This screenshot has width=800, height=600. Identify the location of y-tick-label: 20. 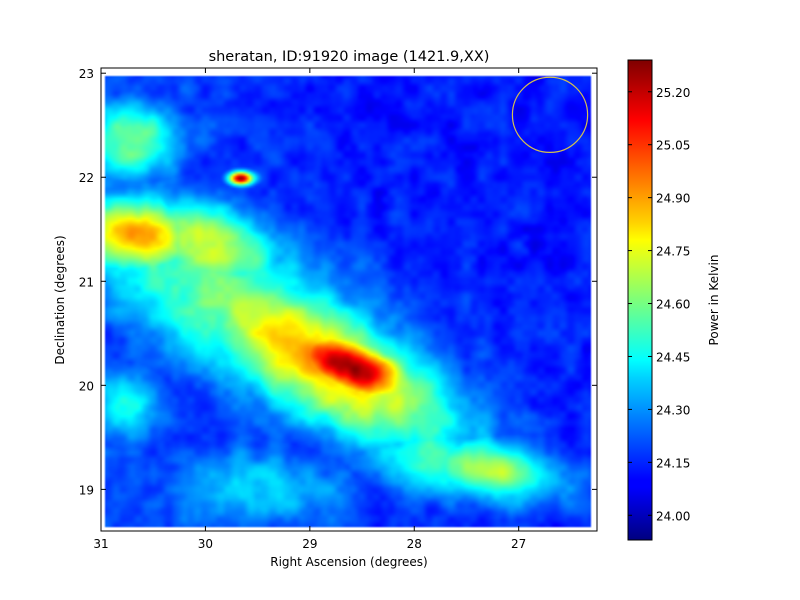
(86, 386).